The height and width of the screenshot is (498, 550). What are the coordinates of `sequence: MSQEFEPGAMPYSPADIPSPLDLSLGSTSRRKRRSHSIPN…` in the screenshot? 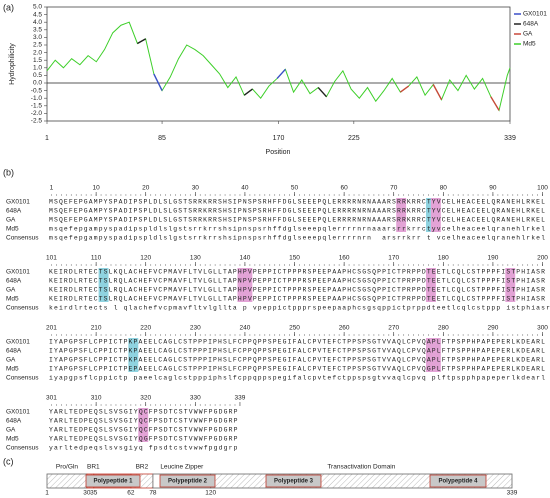 It's located at (297, 211).